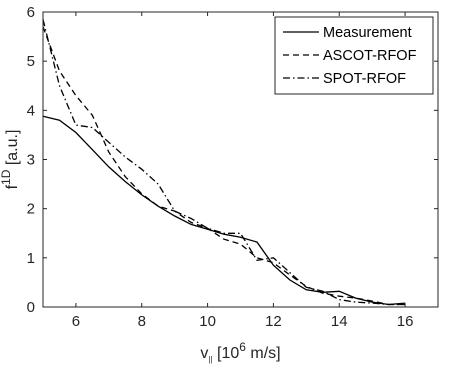  What do you see at coordinates (6, 177) in the screenshot?
I see `y-axis-label-superscript: 1D` at bounding box center [6, 177].